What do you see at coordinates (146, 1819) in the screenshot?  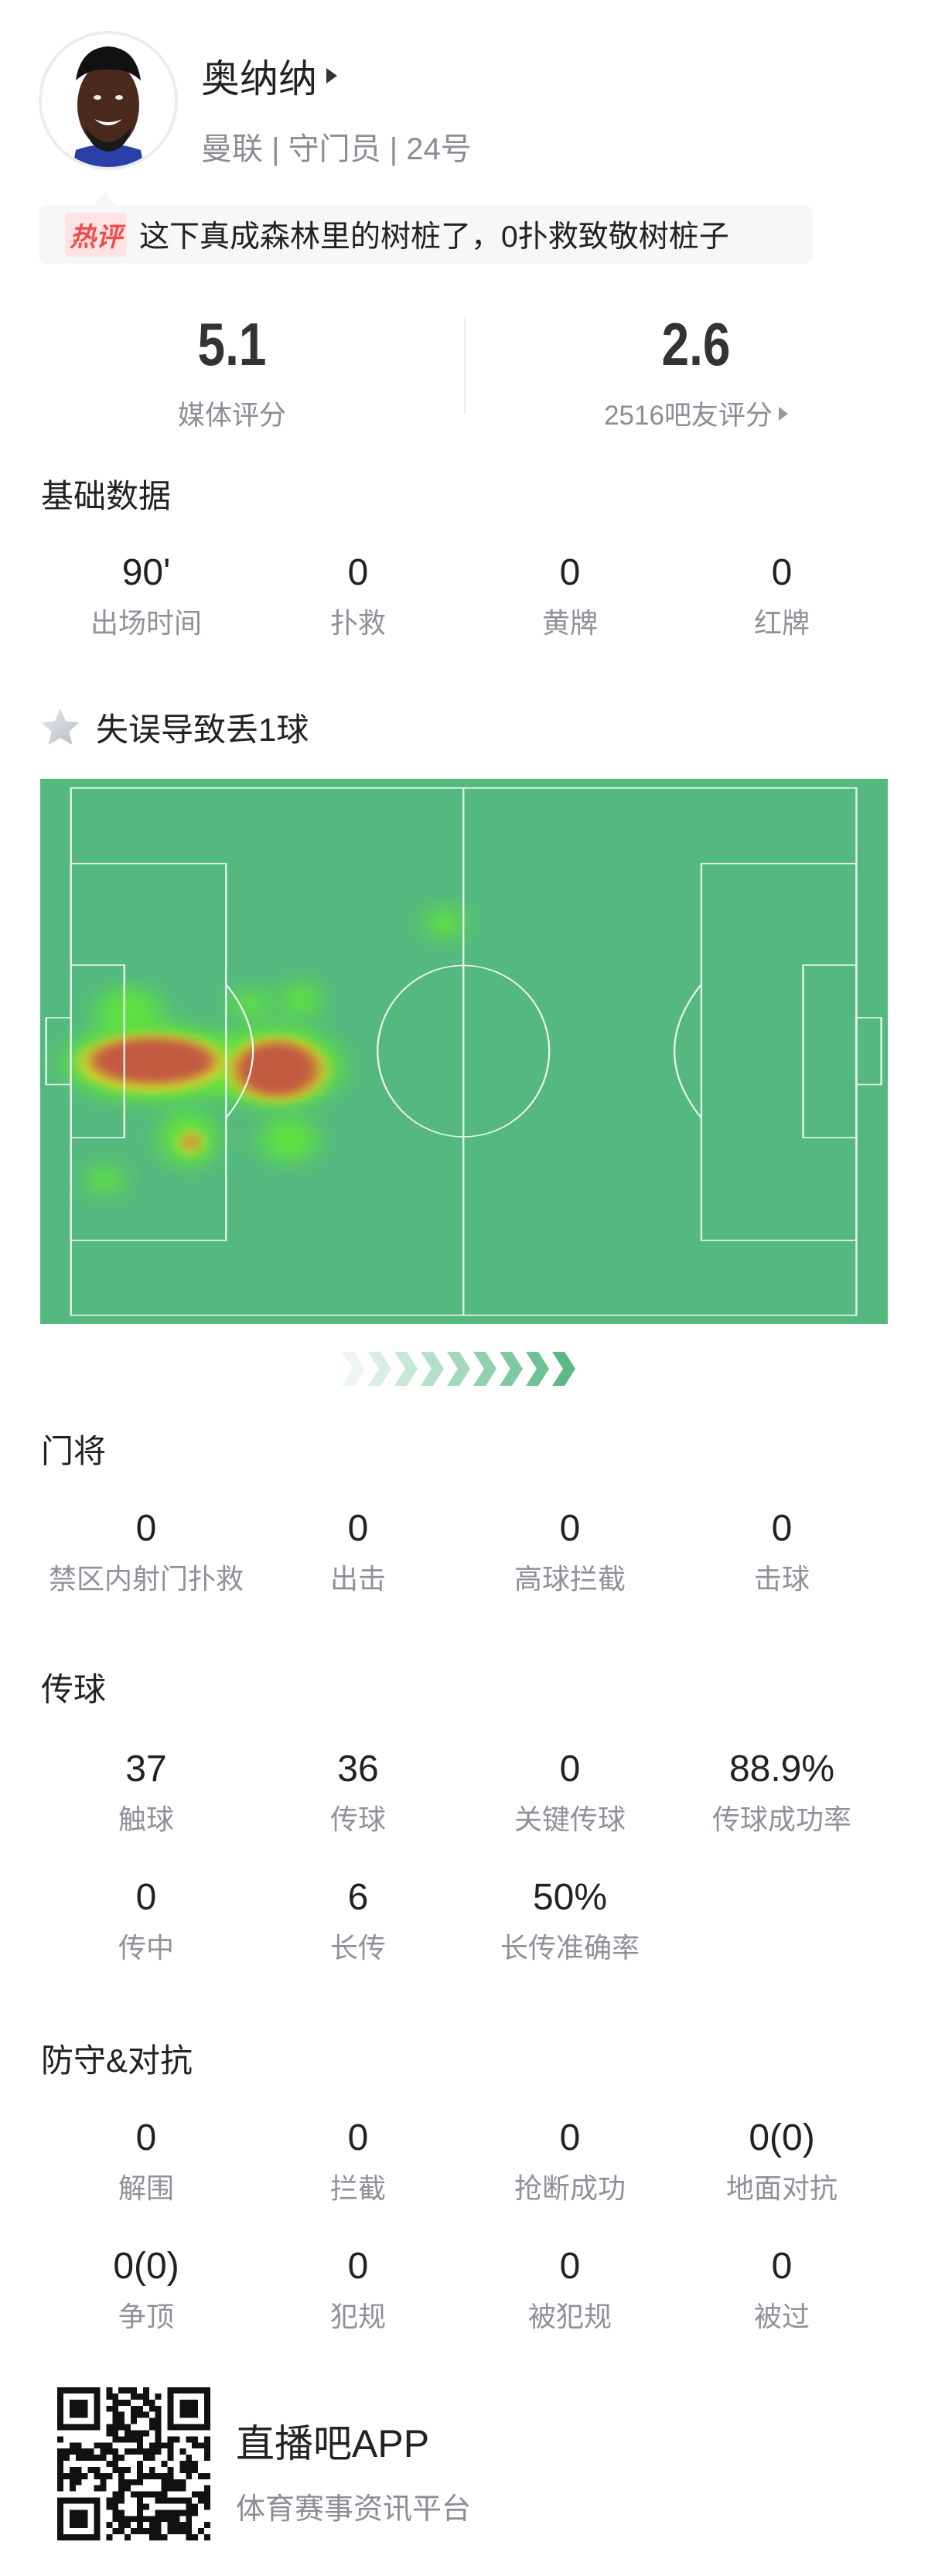 I see `stat-label: 触球` at bounding box center [146, 1819].